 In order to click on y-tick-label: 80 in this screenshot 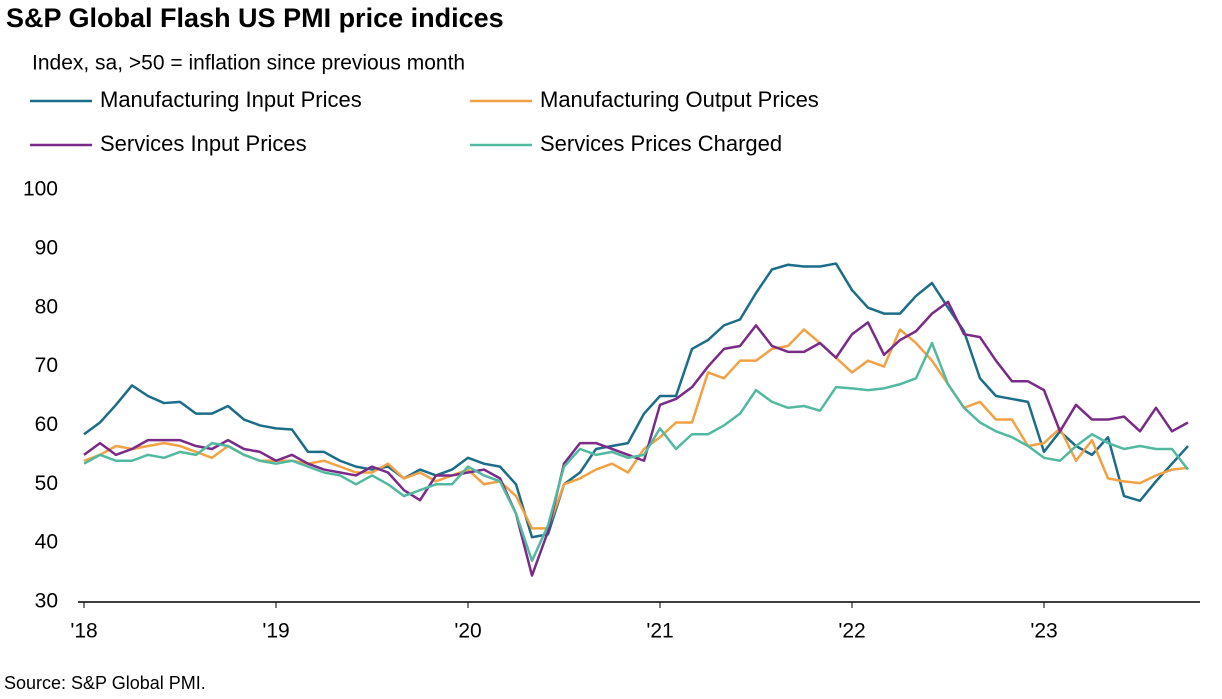, I will do `click(46, 306)`.